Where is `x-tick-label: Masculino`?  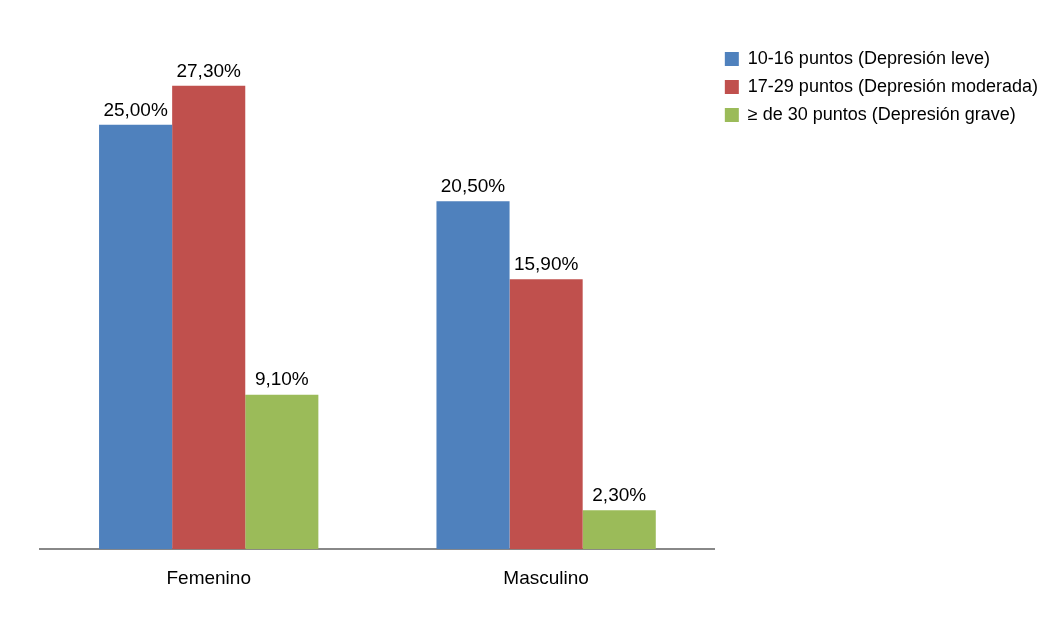 x-tick-label: Masculino is located at coordinates (546, 577).